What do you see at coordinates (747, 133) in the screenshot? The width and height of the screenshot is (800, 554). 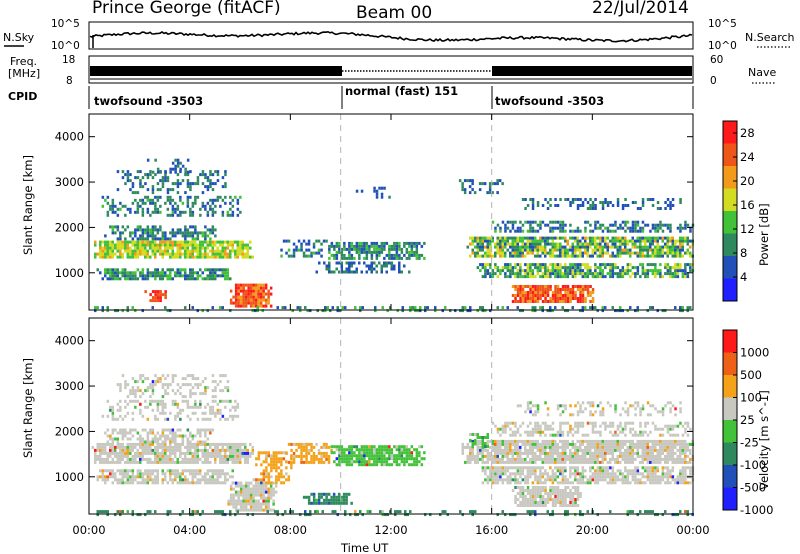 I see `power-colorbar-tick-label: 28` at bounding box center [747, 133].